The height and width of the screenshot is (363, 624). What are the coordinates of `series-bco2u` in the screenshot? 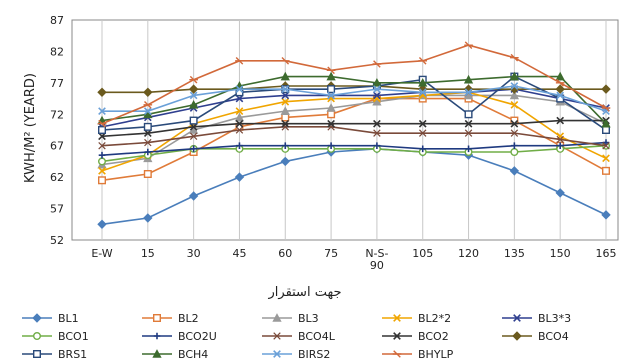 It's located at (354, 149).